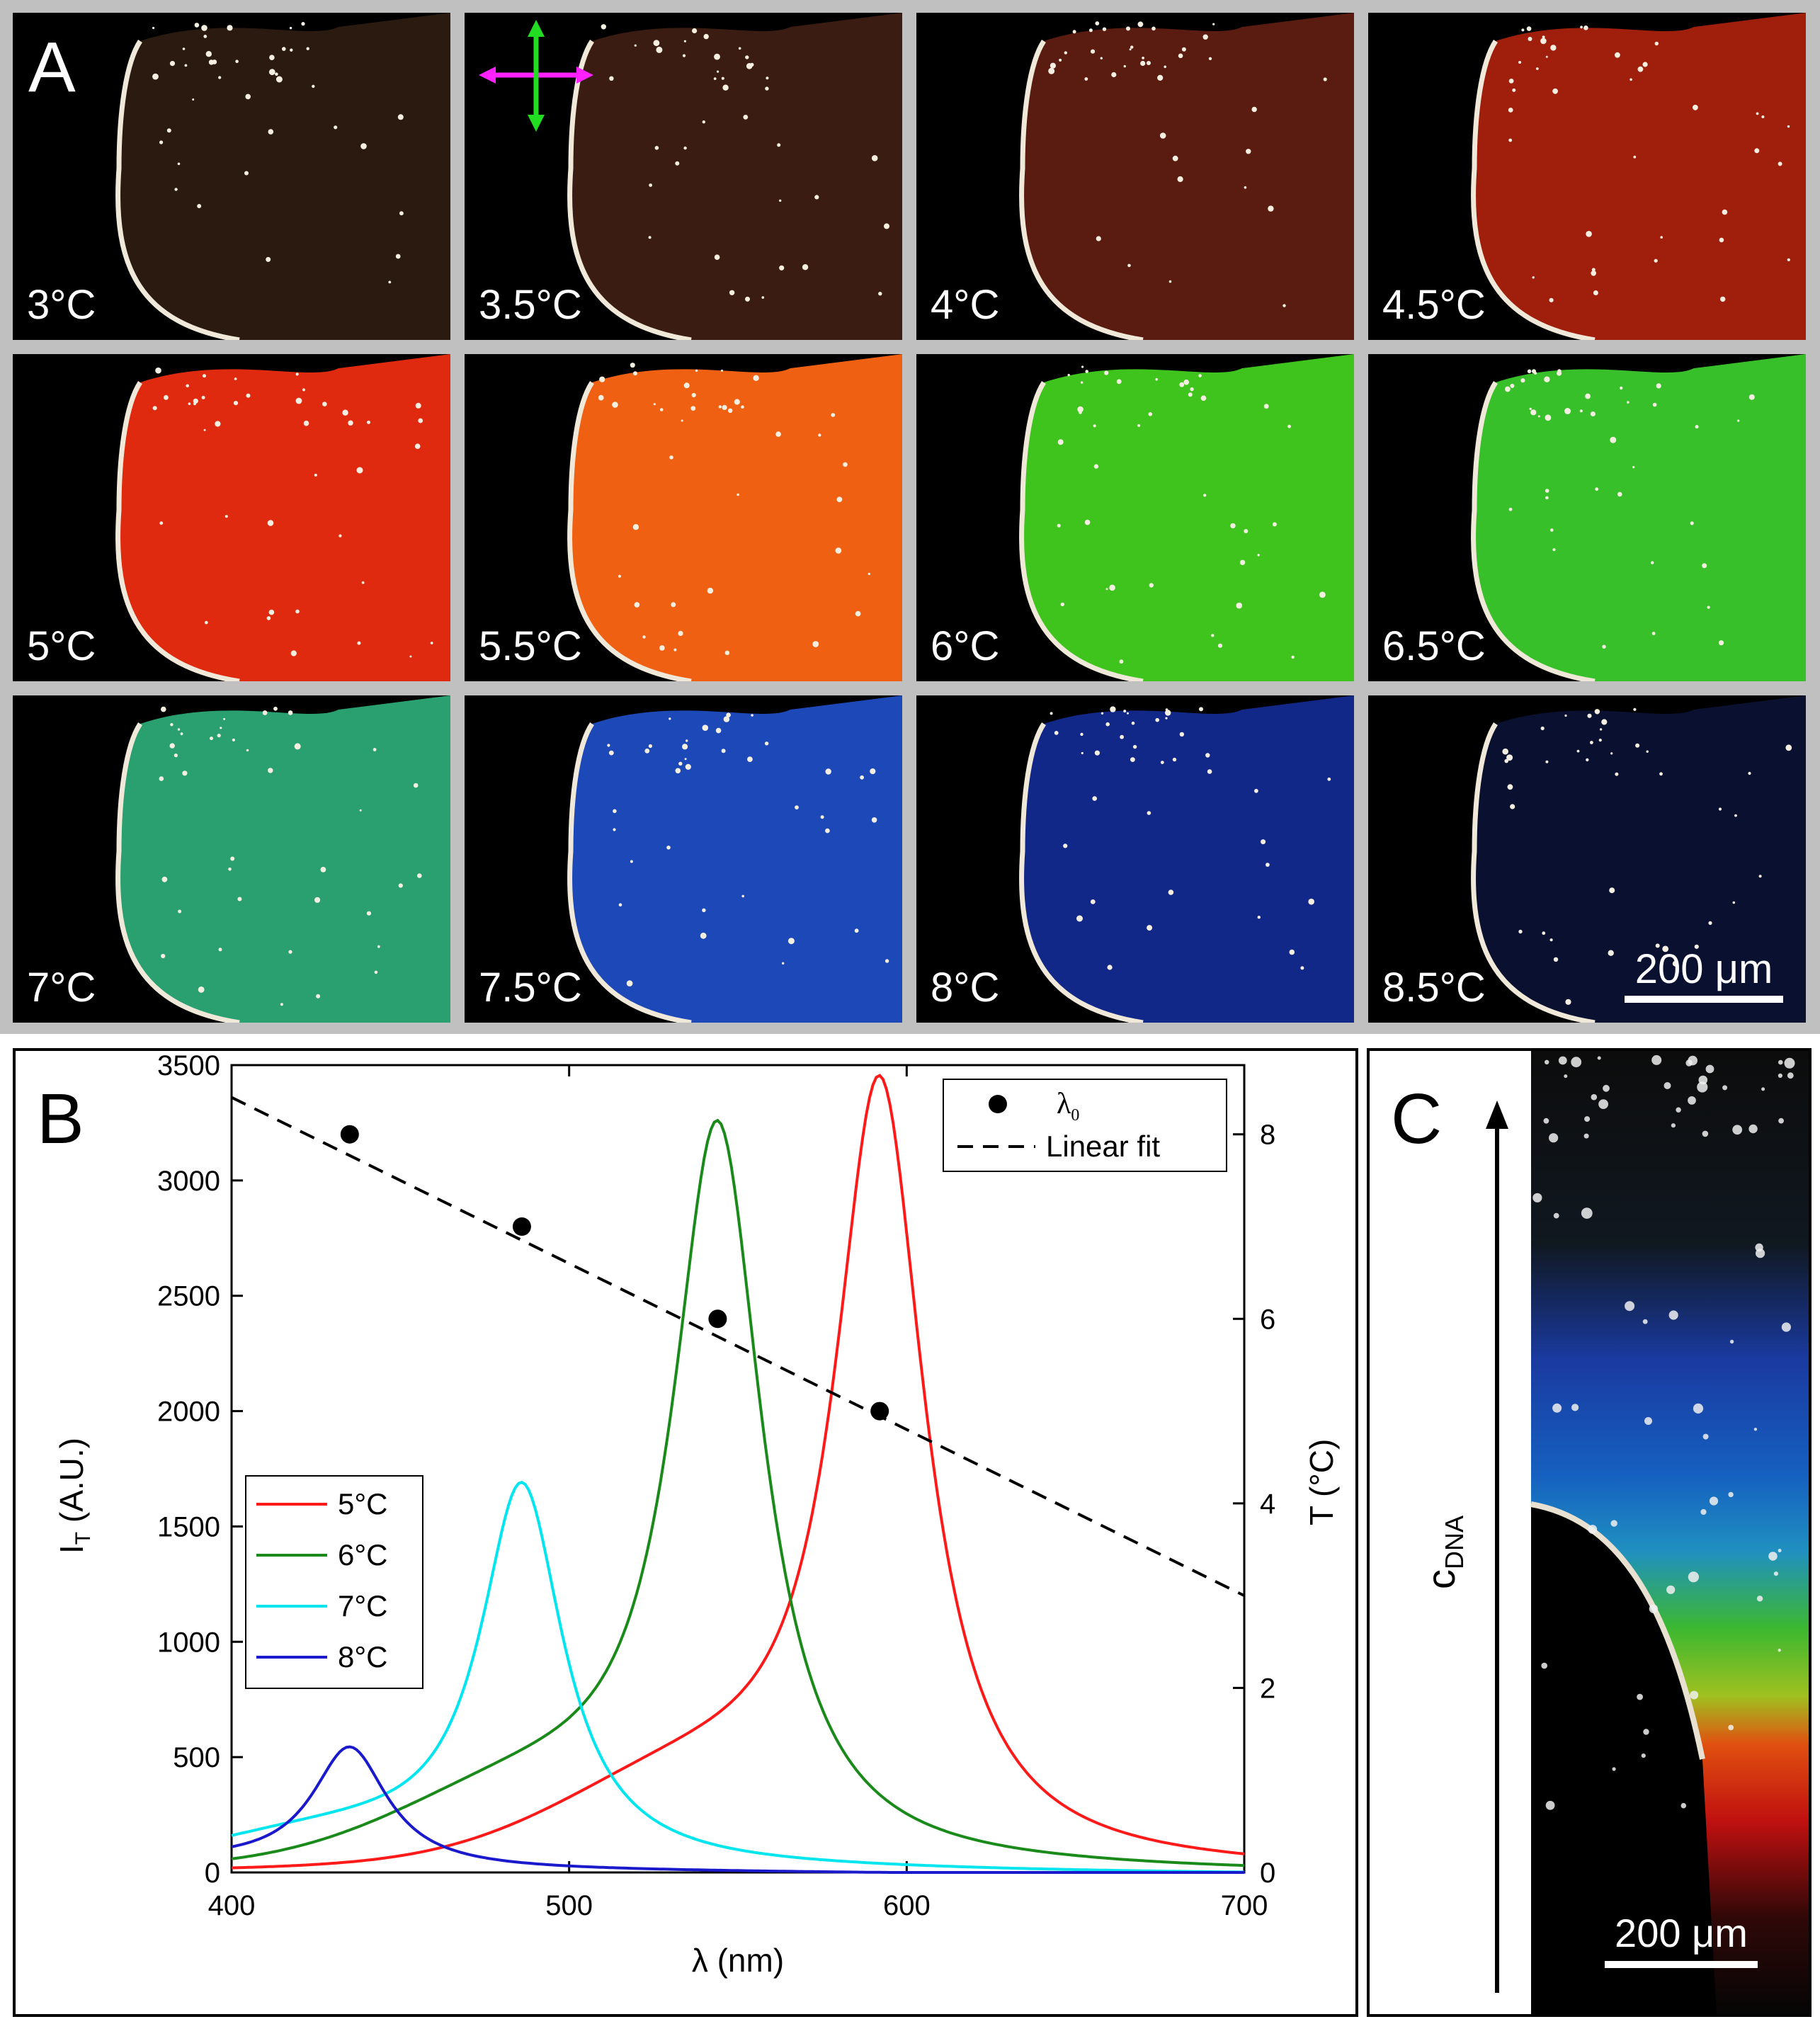 This screenshot has height=2024, width=1820. Describe the element at coordinates (189, 1296) in the screenshot. I see `y-tick-label: 2500` at that location.